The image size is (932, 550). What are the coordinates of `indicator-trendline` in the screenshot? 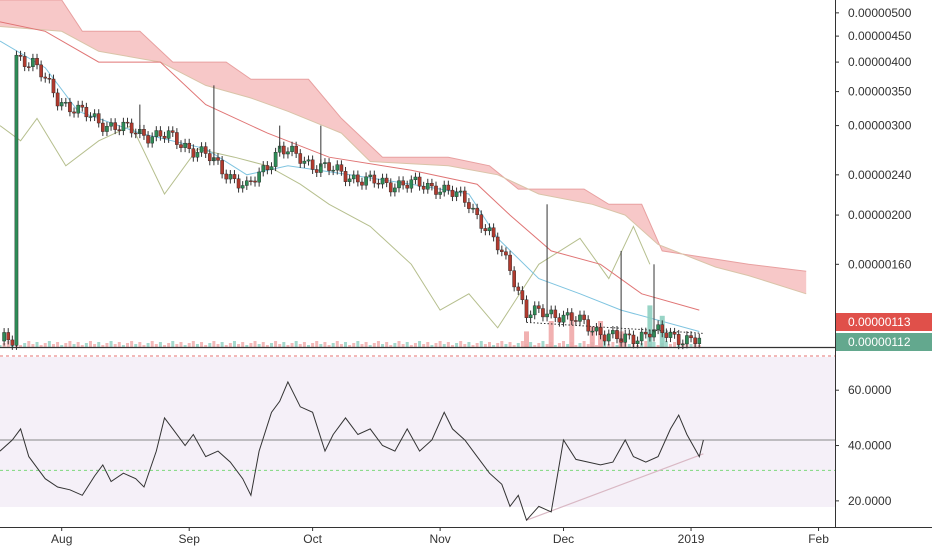 It's located at (615, 487).